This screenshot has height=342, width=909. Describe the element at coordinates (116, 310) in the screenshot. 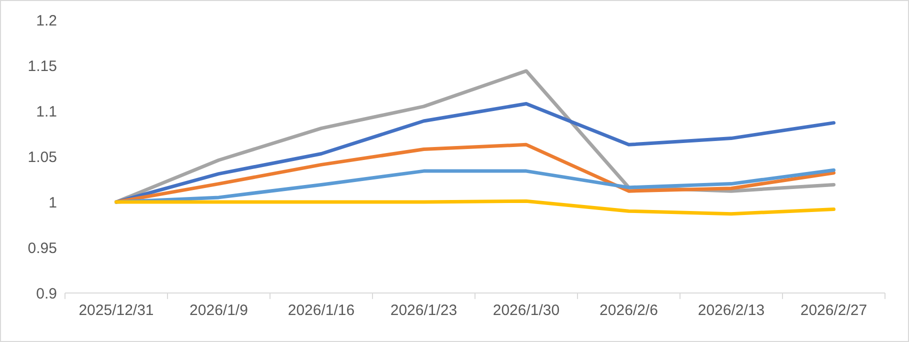

I see `x-tick-label: 2025/12/31` at that location.